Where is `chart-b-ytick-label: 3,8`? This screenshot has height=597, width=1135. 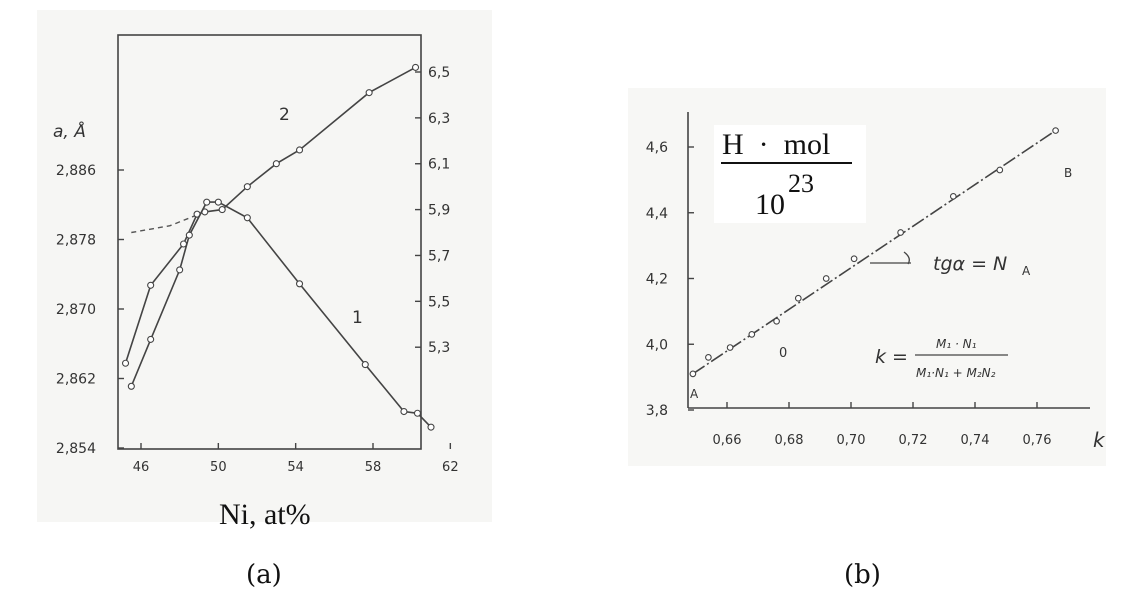
chart-b-ytick-label: 3,8 is located at coordinates (657, 411).